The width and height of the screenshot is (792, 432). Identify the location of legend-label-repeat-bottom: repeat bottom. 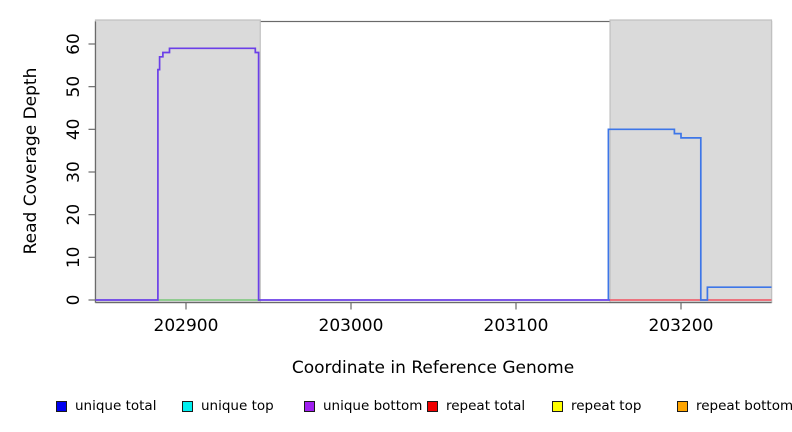
(744, 406).